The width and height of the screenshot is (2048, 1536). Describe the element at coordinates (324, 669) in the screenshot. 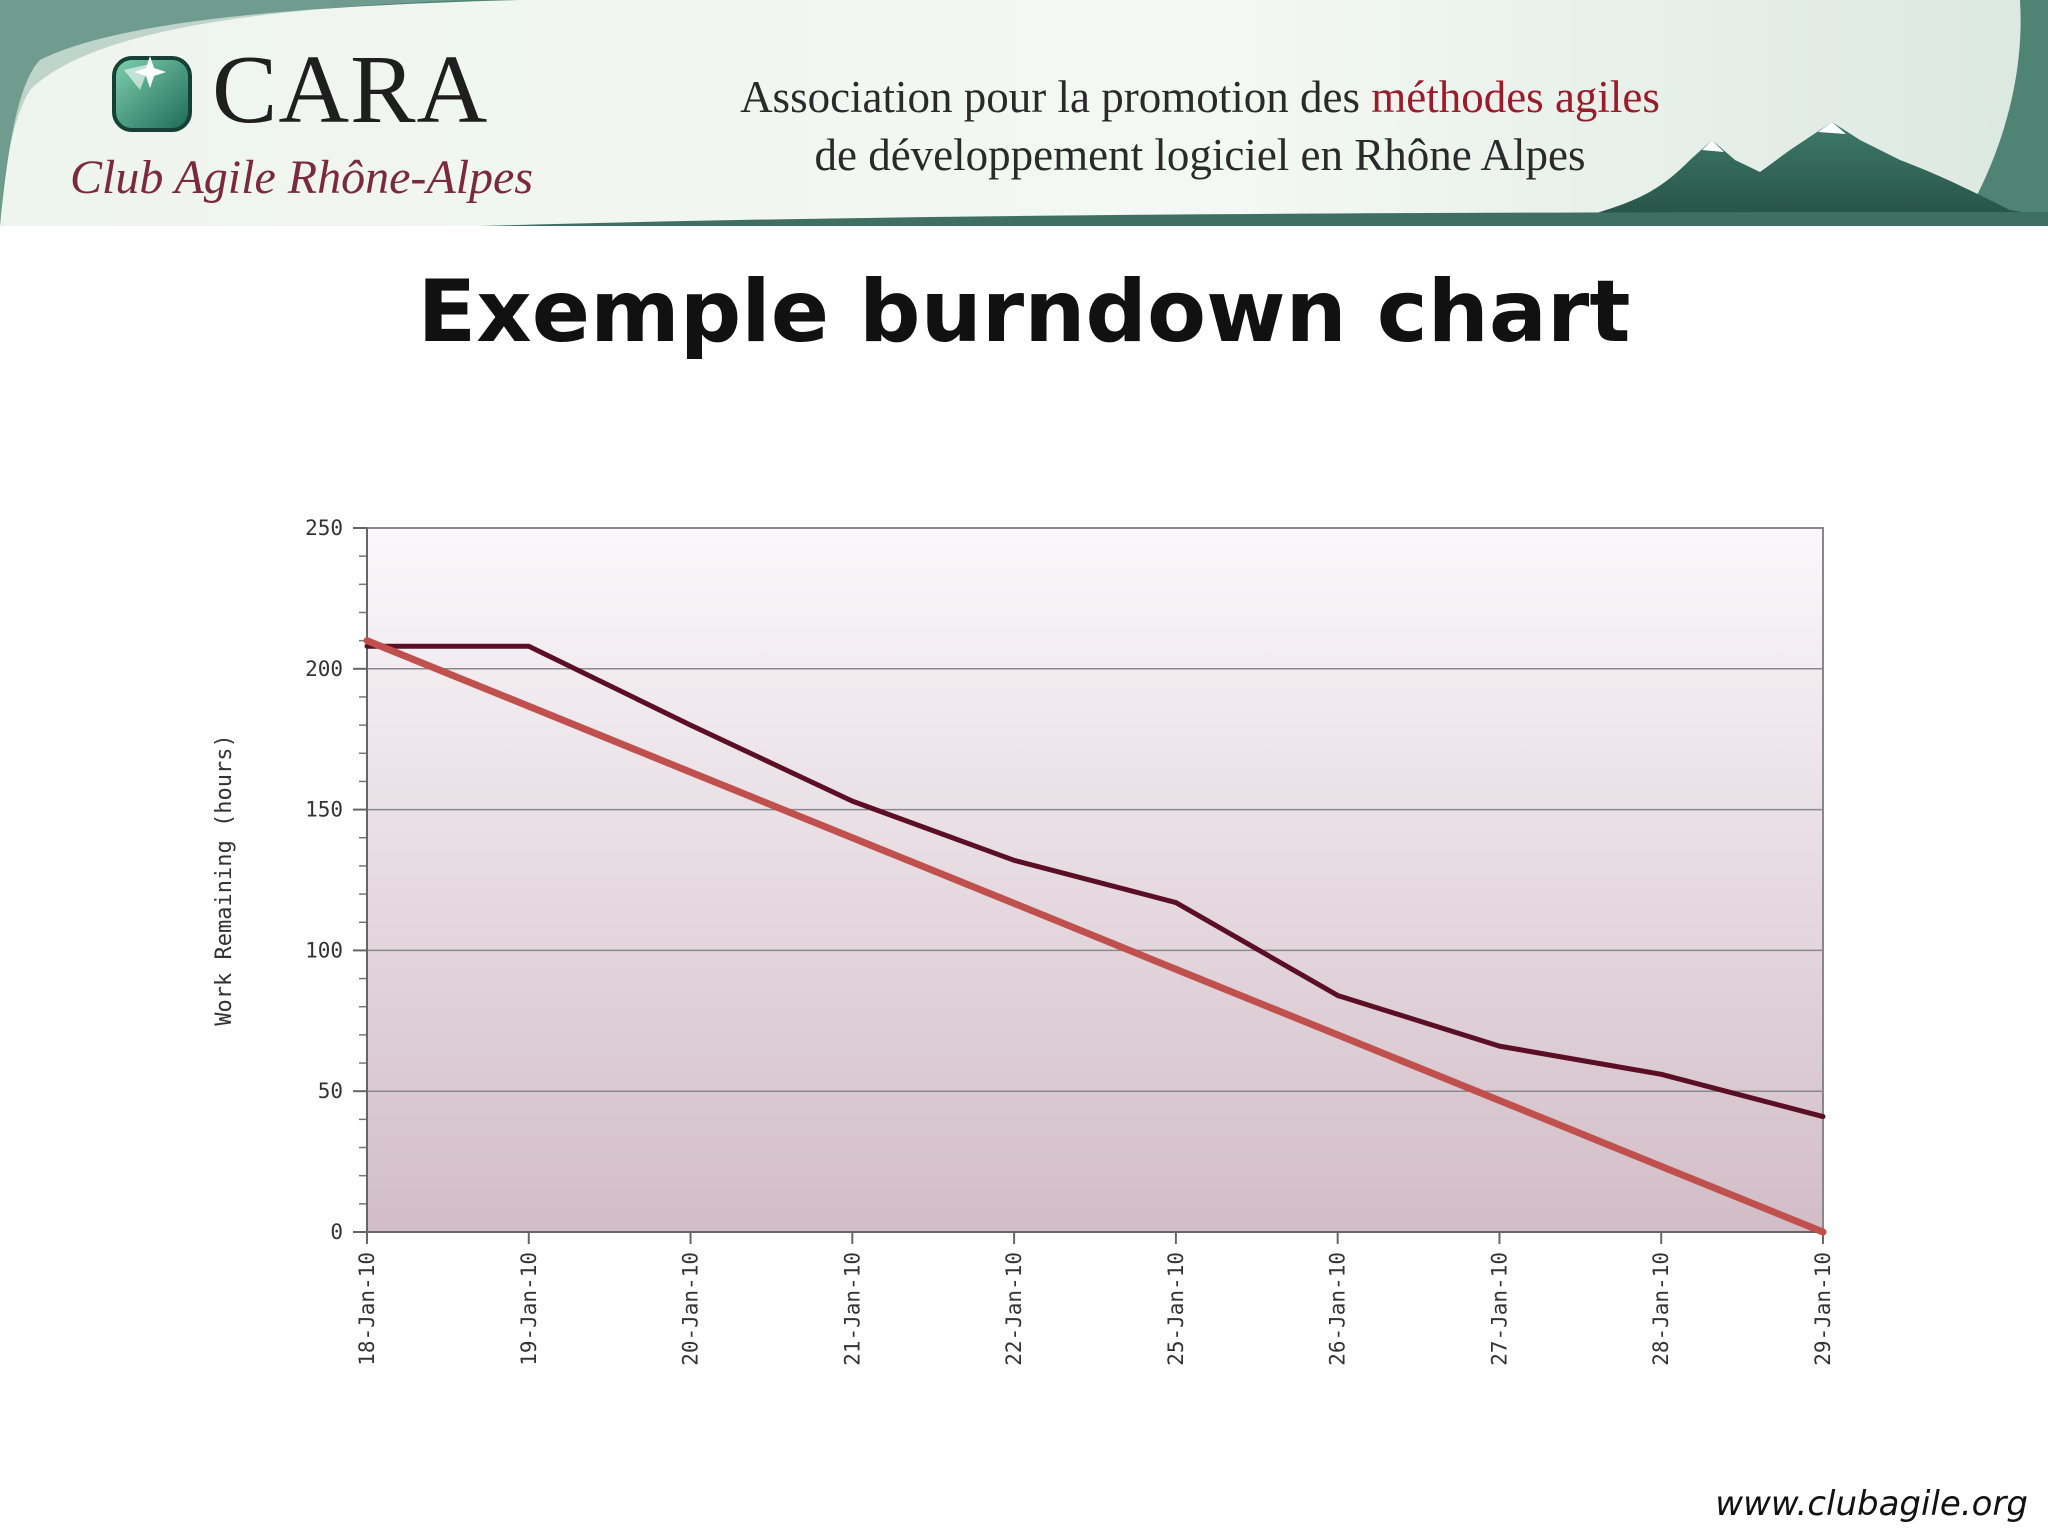

I see `y-tick-label-200: 200` at that location.